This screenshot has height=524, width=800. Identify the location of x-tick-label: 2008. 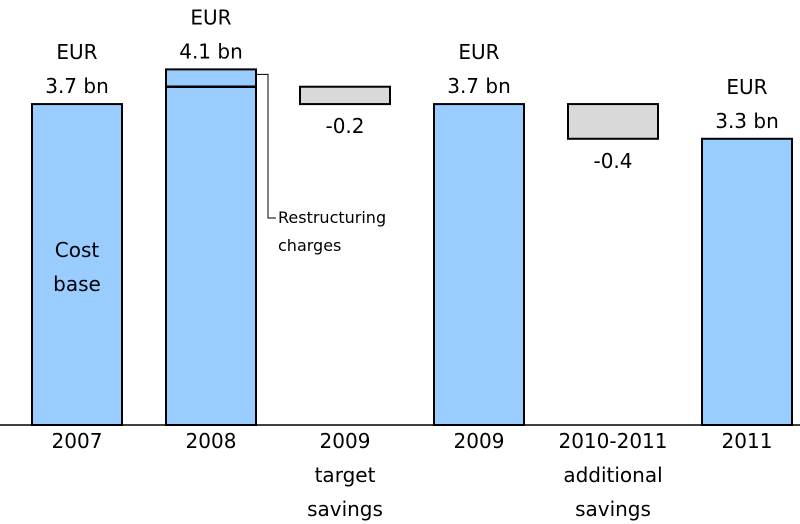
(211, 441).